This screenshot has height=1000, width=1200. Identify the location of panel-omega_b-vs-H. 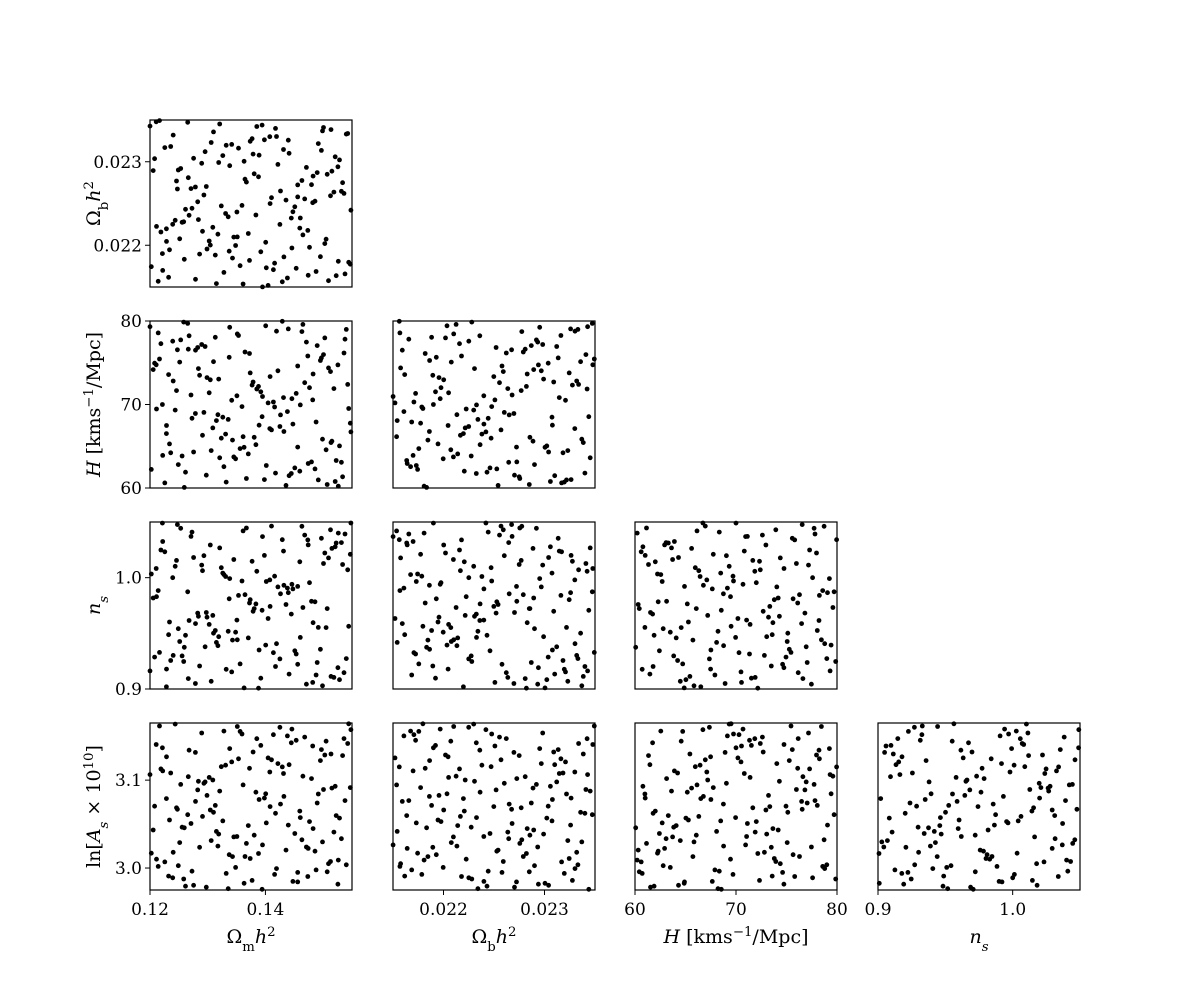
(493, 404).